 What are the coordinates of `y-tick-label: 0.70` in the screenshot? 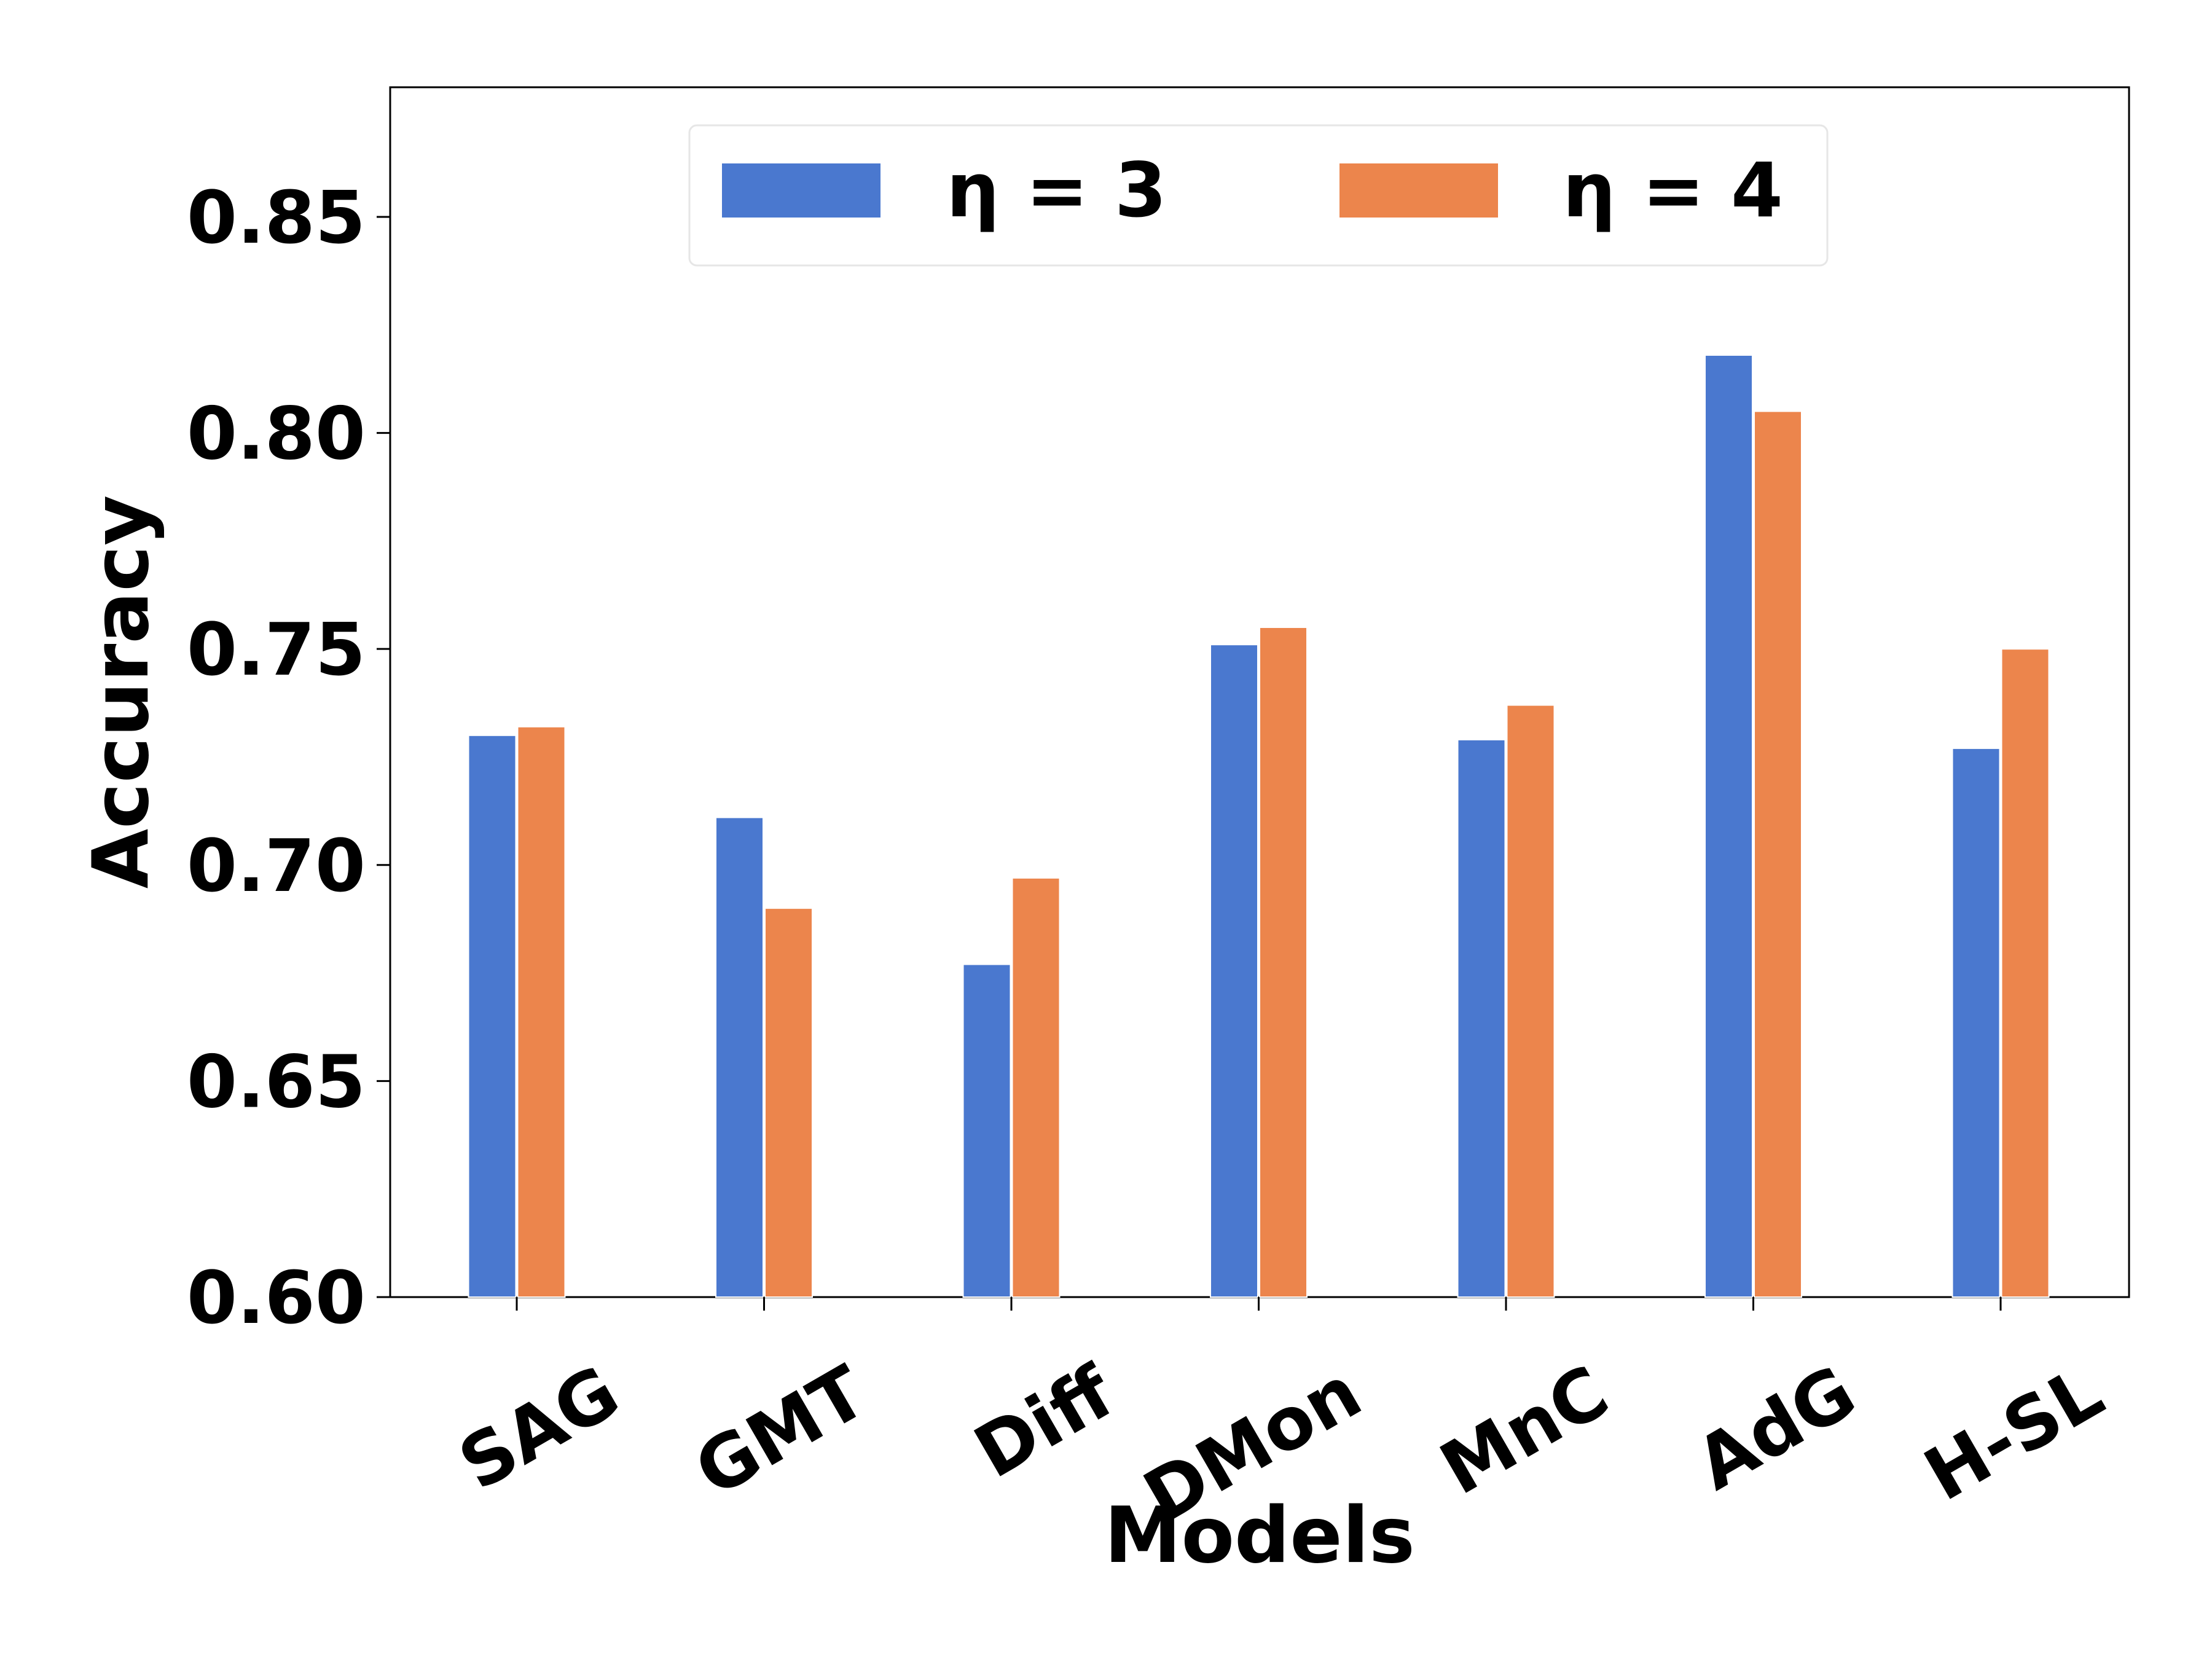 It's located at (276, 865).